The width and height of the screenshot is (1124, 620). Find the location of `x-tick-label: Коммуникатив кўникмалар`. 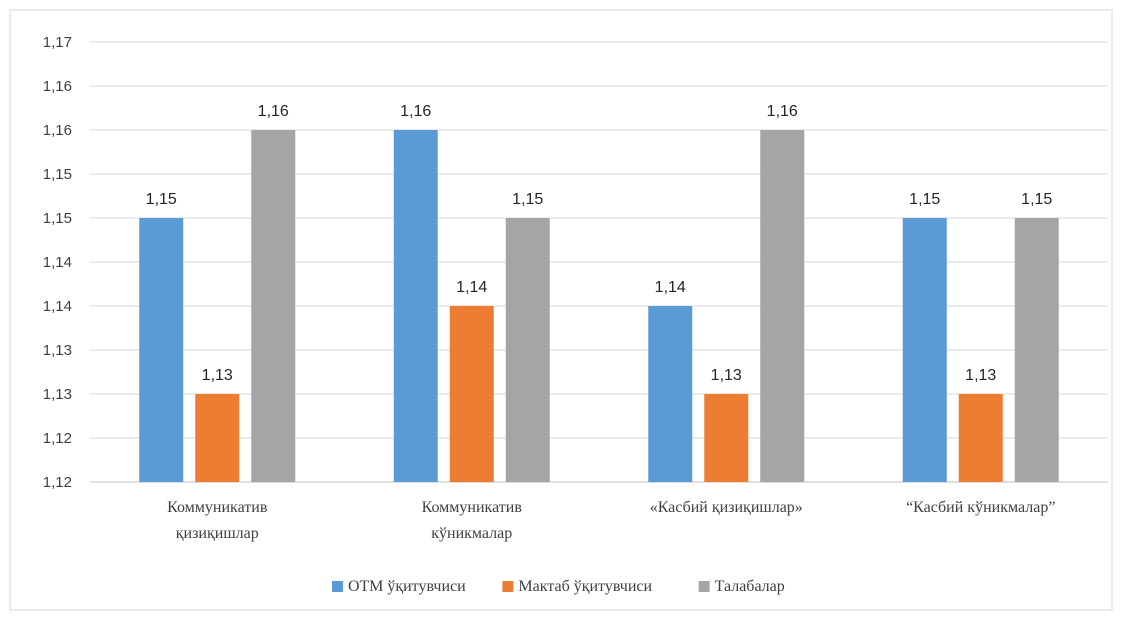

x-tick-label: Коммуникатив кўникмалар is located at coordinates (472, 520).